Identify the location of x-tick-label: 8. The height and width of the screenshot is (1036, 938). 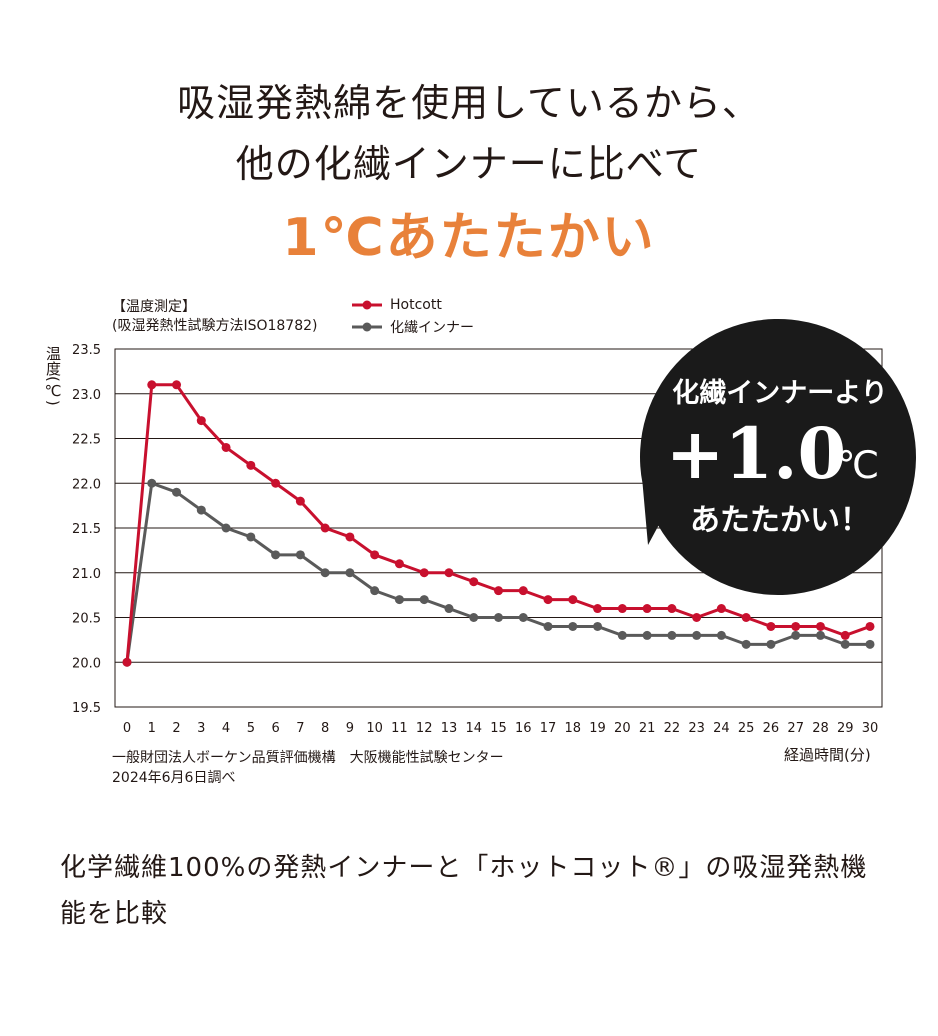
(325, 728).